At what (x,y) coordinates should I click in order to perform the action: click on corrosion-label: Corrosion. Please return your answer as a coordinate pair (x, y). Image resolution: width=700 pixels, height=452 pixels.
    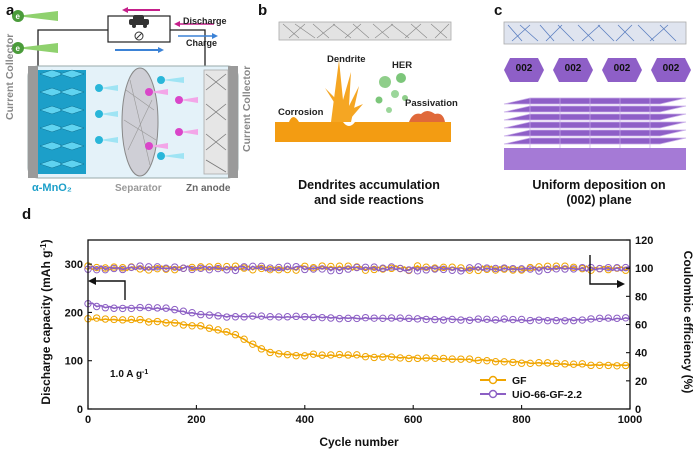
    Looking at the image, I should click on (301, 112).